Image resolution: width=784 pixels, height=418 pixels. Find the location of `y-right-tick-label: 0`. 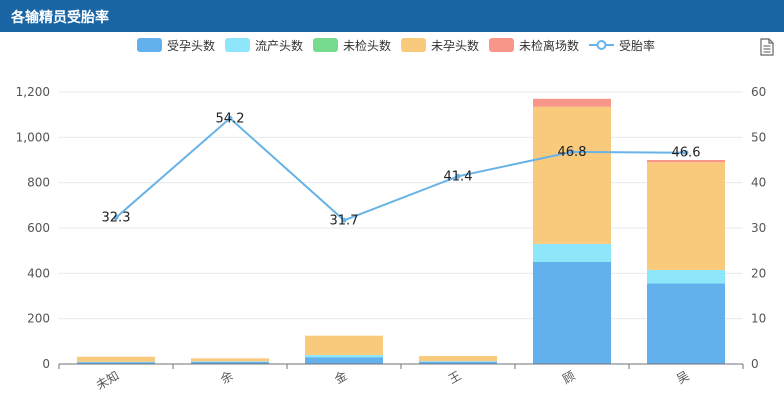

y-right-tick-label: 0 is located at coordinates (755, 364).